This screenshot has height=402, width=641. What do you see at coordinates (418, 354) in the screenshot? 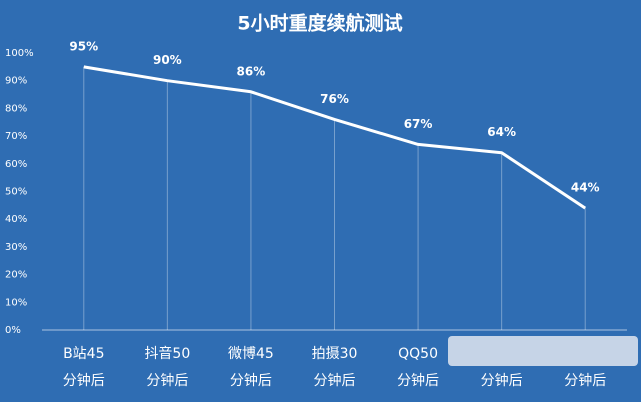
I see `x-tick-label: QQ50` at bounding box center [418, 354].